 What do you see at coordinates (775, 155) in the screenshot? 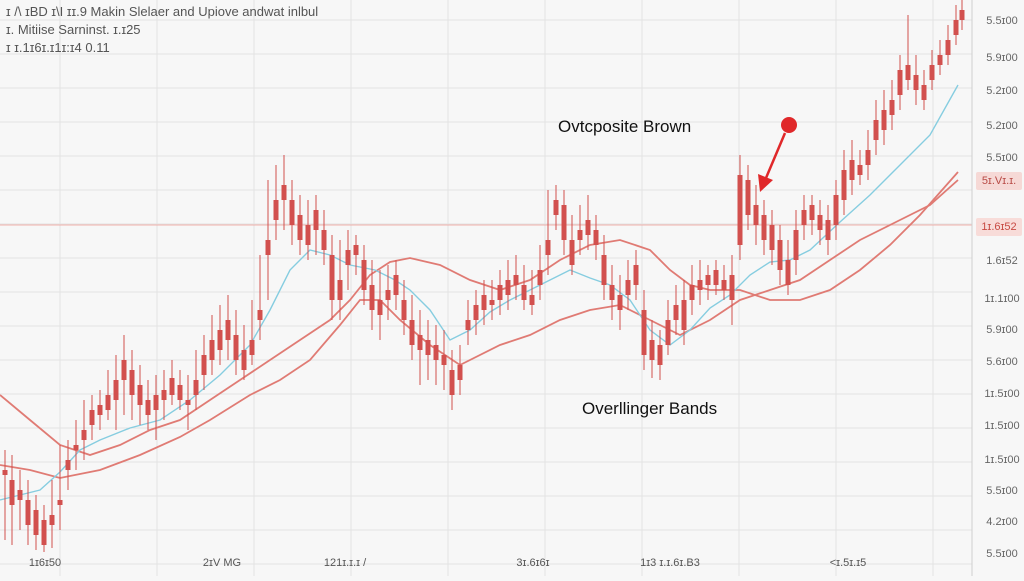
I see `arrow-shaft` at bounding box center [775, 155].